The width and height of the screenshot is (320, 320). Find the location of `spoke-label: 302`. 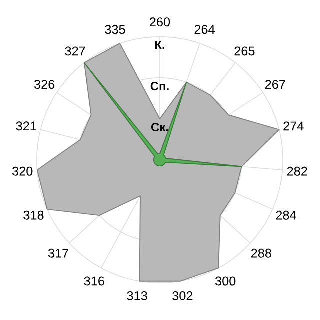

spoke-label: 302 is located at coordinates (182, 295).